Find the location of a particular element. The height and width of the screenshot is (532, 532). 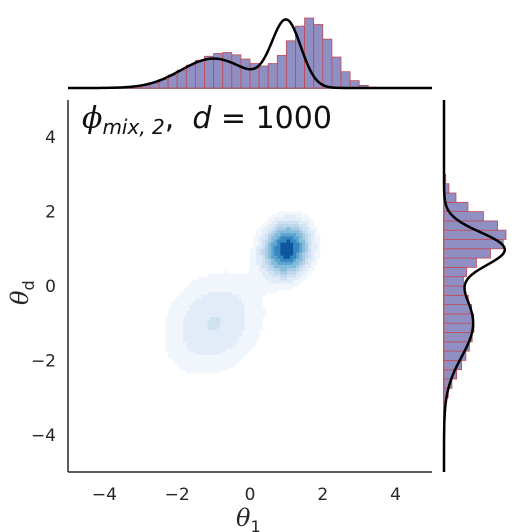

annotation-subscript: mix, 2 is located at coordinates (133, 127).